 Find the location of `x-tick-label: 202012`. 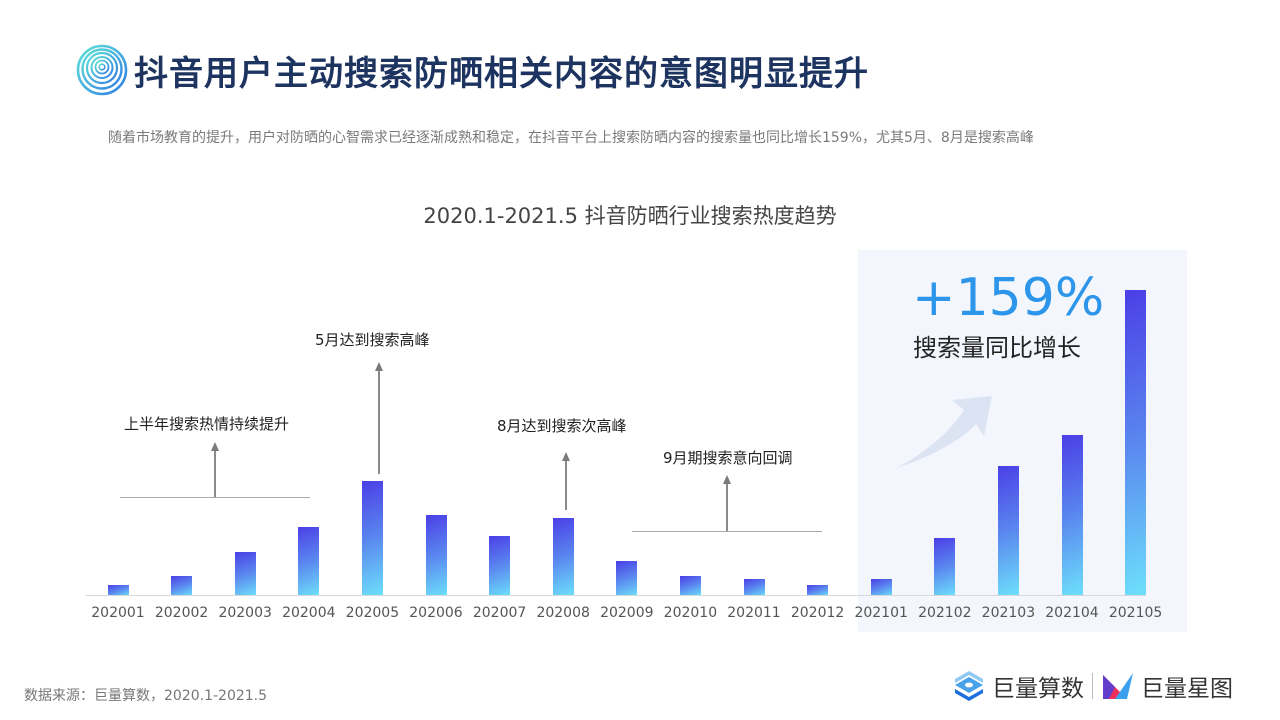

x-tick-label: 202012 is located at coordinates (817, 613).